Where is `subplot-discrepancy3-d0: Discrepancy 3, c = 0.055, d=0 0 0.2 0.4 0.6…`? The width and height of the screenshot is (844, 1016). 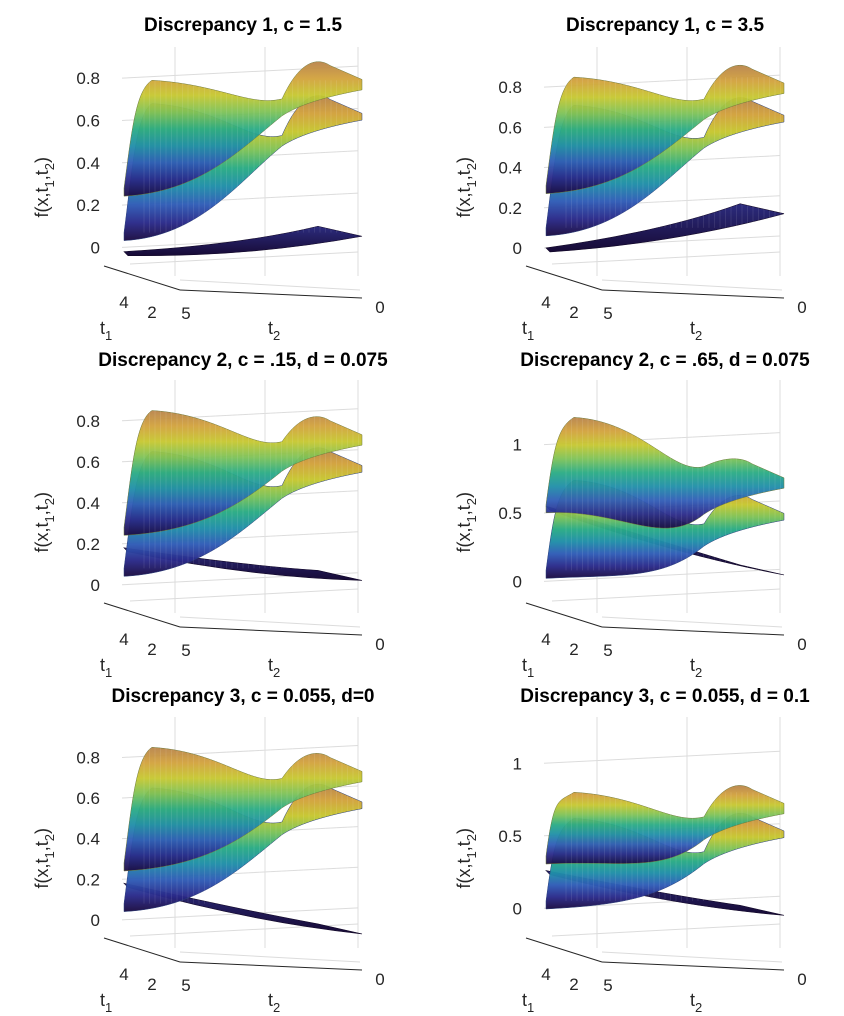 subplot-discrepancy3-d0: Discrepancy 3, c = 0.055, d=0 0 0.2 0.4 0.6… is located at coordinates (208, 850).